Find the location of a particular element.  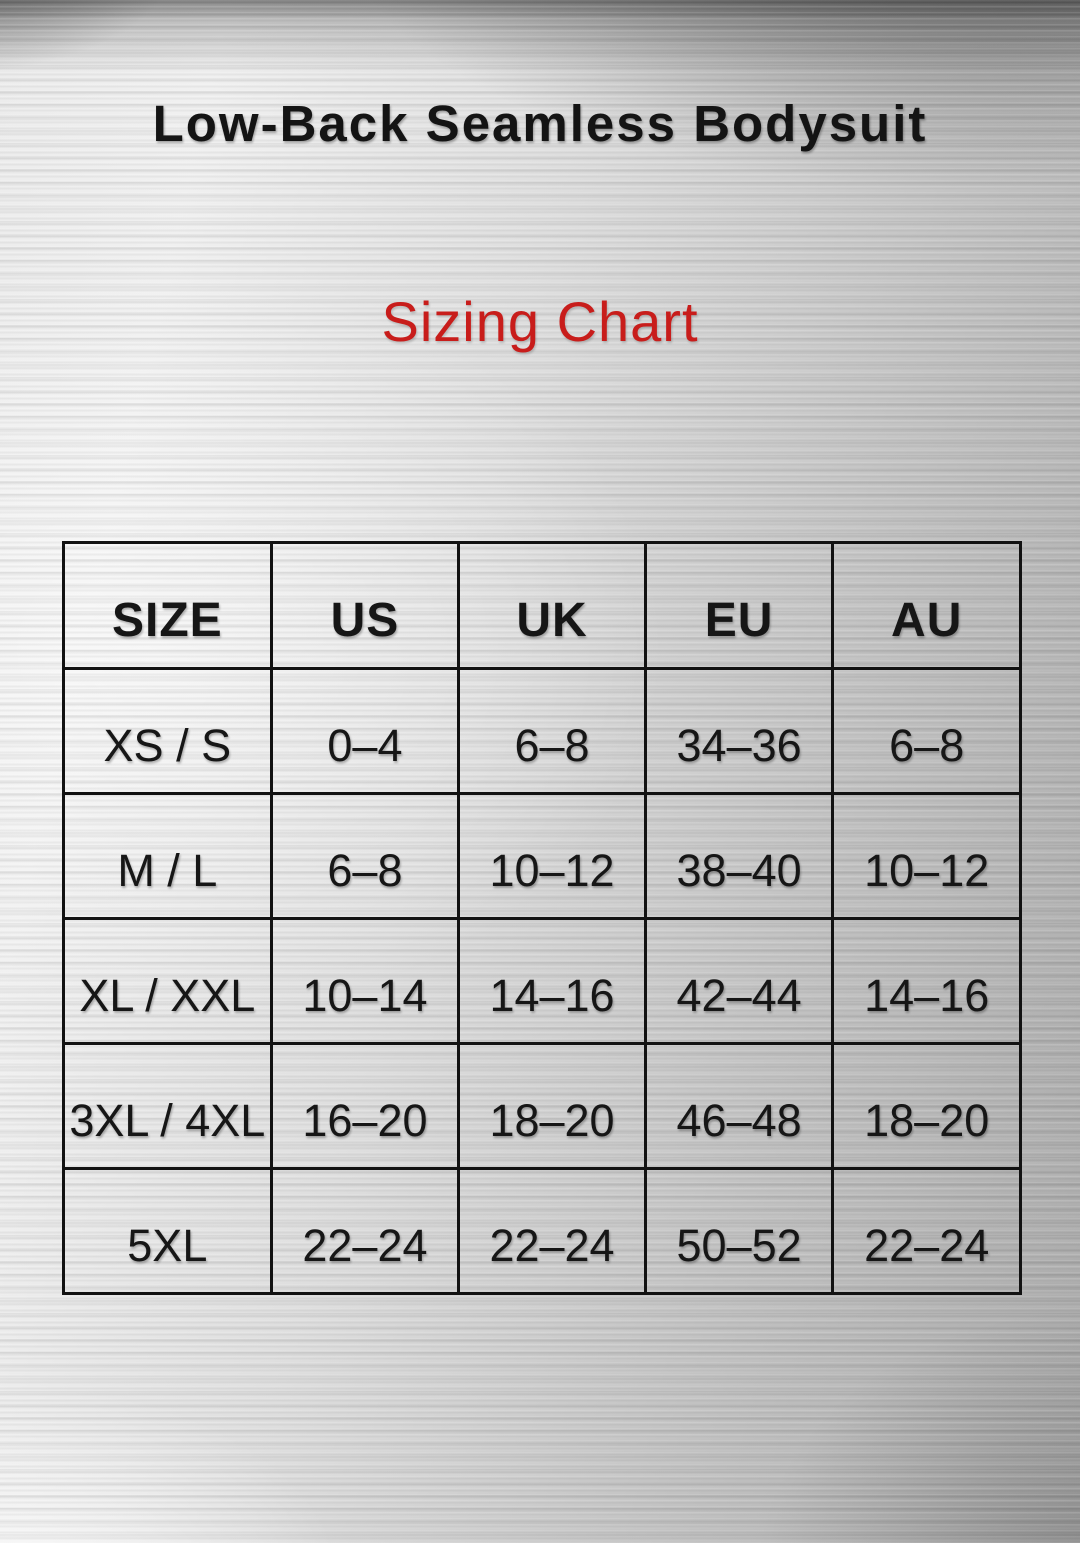

table-row: 5XL 22–24 22–24 50–52 22–24 is located at coordinates (542, 1231).